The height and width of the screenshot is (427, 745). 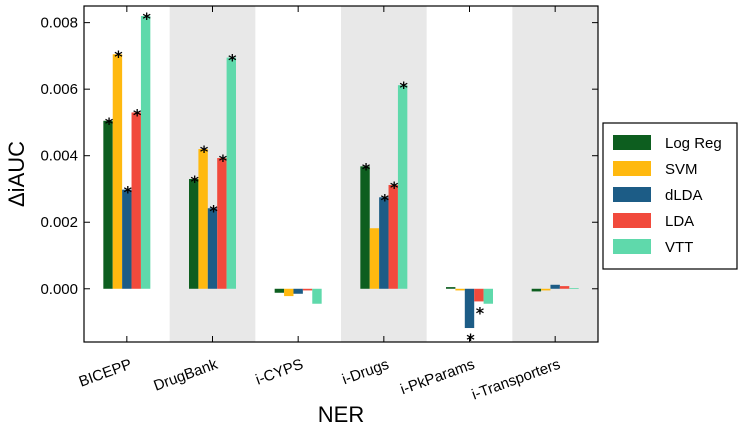 I want to click on legend-label-vtt: VTT, so click(x=679, y=247).